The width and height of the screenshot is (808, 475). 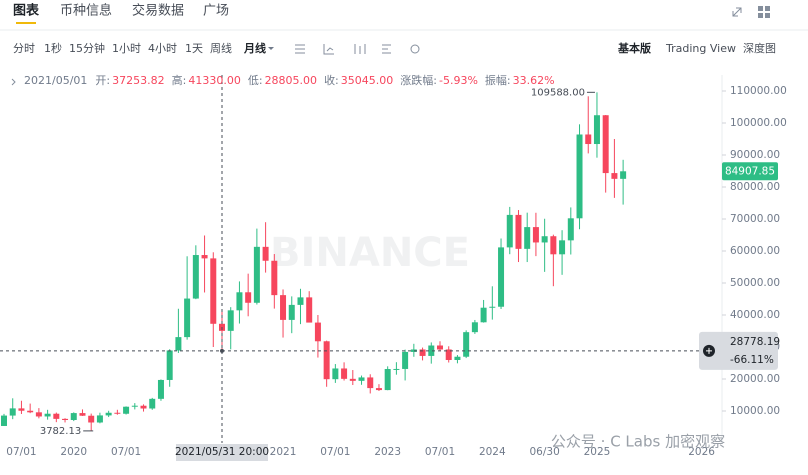 I want to click on view-option: Trading View, so click(x=700, y=48).